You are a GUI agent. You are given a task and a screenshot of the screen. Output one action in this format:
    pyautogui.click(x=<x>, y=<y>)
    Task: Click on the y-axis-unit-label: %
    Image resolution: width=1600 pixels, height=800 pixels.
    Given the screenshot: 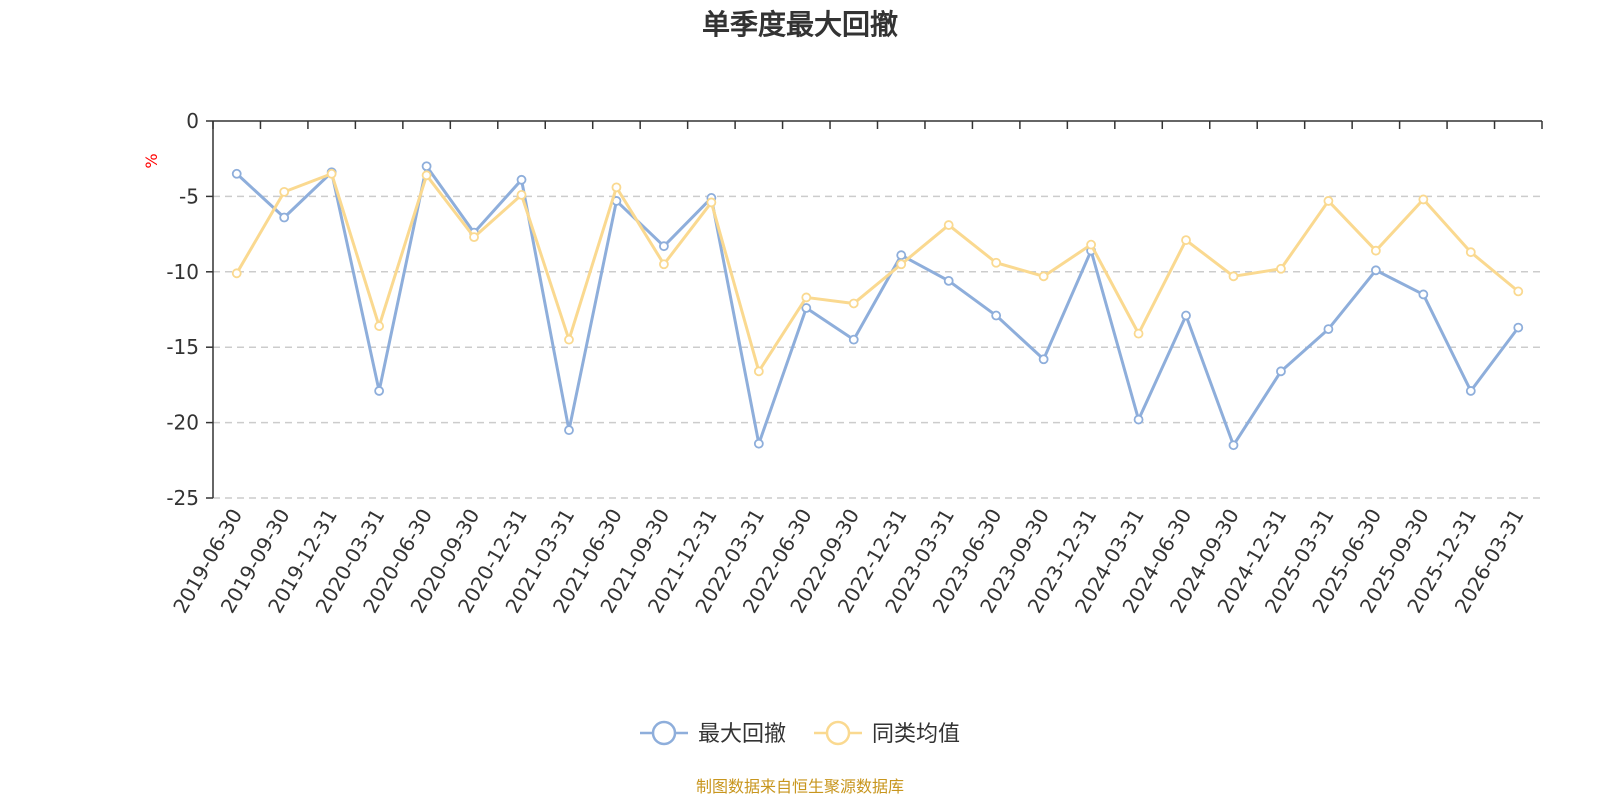 What is the action you would take?
    pyautogui.click(x=151, y=160)
    